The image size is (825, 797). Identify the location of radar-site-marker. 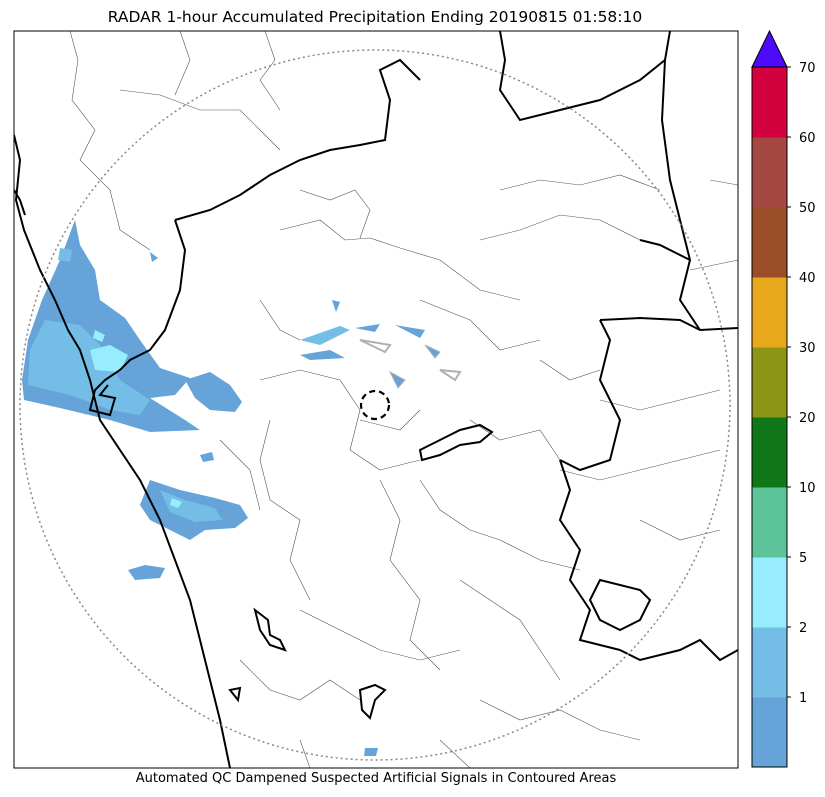
(375, 405).